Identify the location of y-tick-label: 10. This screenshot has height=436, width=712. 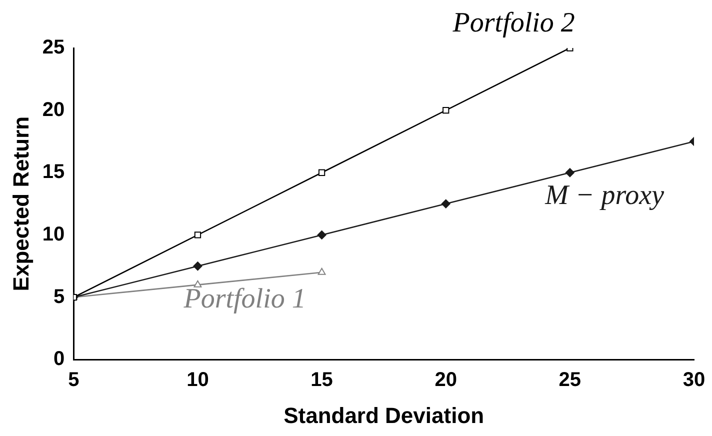
(53, 234).